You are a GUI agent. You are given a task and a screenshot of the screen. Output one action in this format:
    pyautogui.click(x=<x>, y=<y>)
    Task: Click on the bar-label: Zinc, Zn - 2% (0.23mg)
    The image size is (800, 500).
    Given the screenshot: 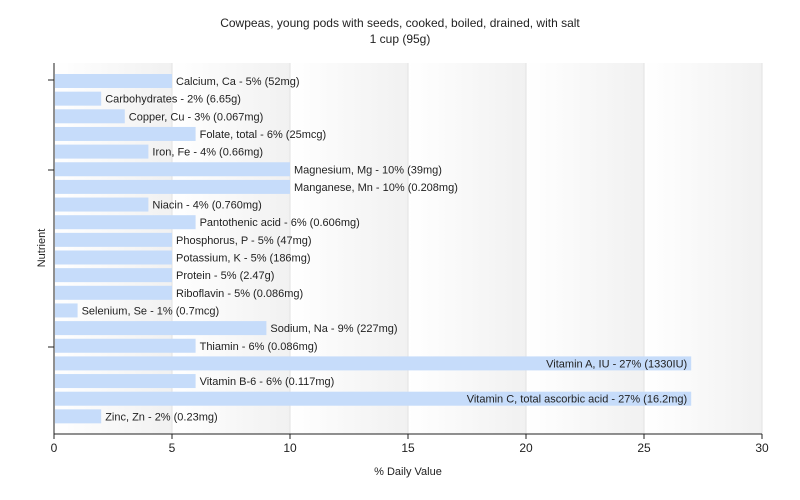 What is the action you would take?
    pyautogui.click(x=161, y=417)
    